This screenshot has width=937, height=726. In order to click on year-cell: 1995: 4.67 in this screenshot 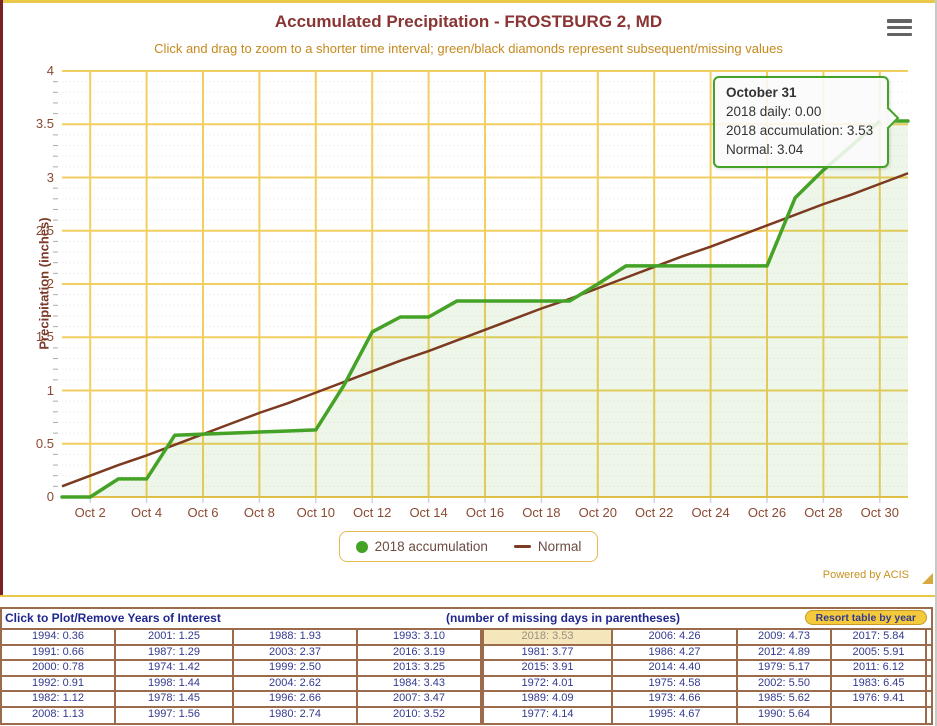, I will do `click(675, 715)`.